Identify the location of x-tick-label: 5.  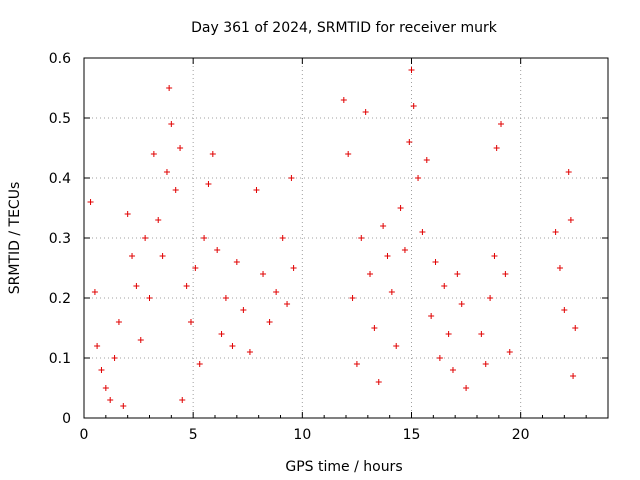
(193, 435).